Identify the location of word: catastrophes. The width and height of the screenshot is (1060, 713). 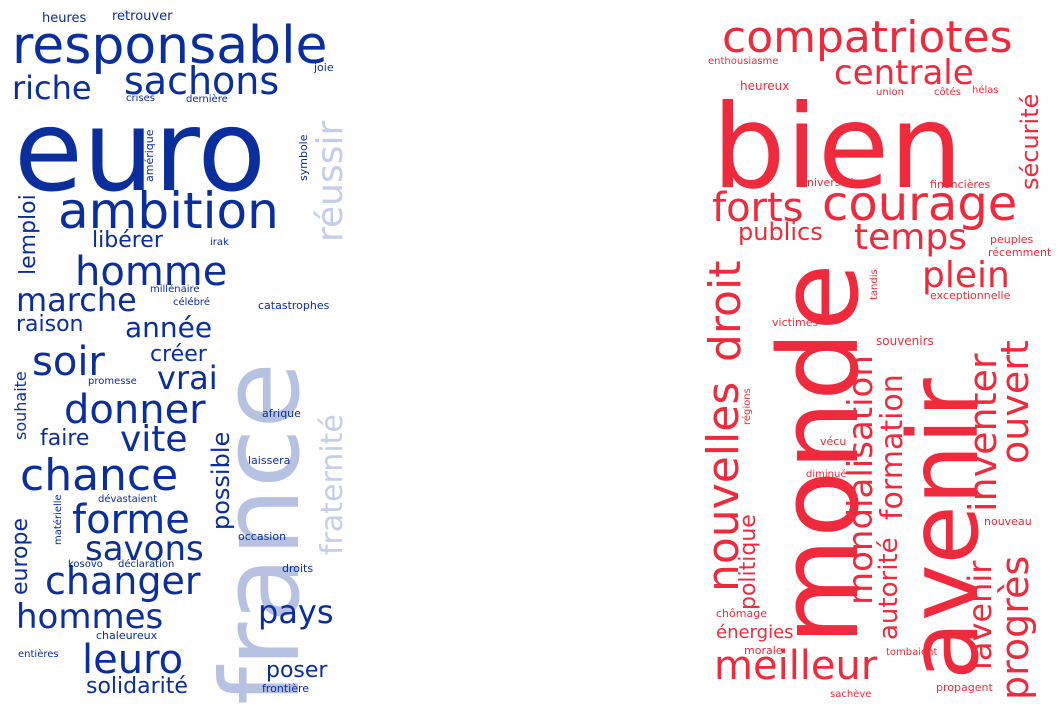
(294, 305).